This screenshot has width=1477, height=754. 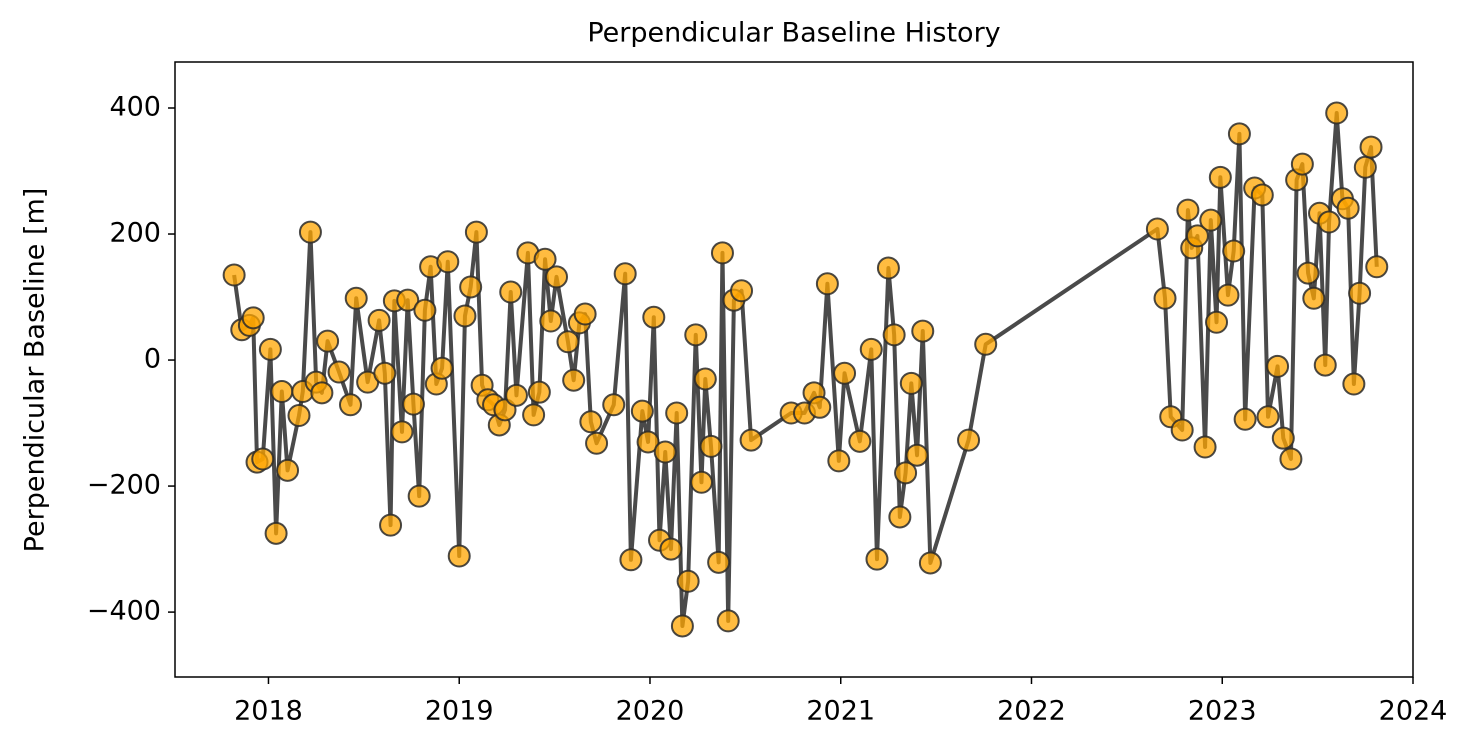 What do you see at coordinates (135, 233) in the screenshot?
I see `y-tick-label: 200` at bounding box center [135, 233].